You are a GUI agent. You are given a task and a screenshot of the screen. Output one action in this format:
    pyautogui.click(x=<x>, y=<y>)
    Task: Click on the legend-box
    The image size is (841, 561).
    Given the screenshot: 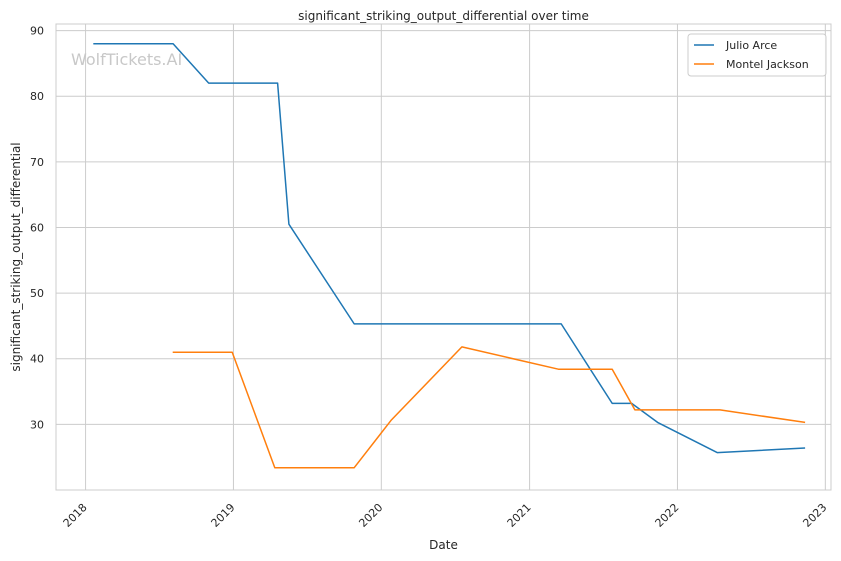 What is the action you would take?
    pyautogui.click(x=757, y=55)
    